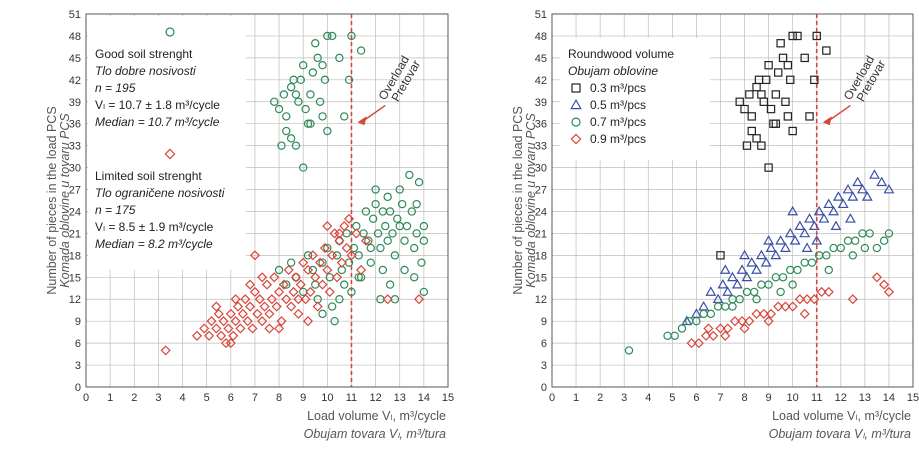 The width and height of the screenshot is (919, 458). Describe the element at coordinates (613, 71) in the screenshot. I see `legend-title-local: Obujam oblovine` at that location.